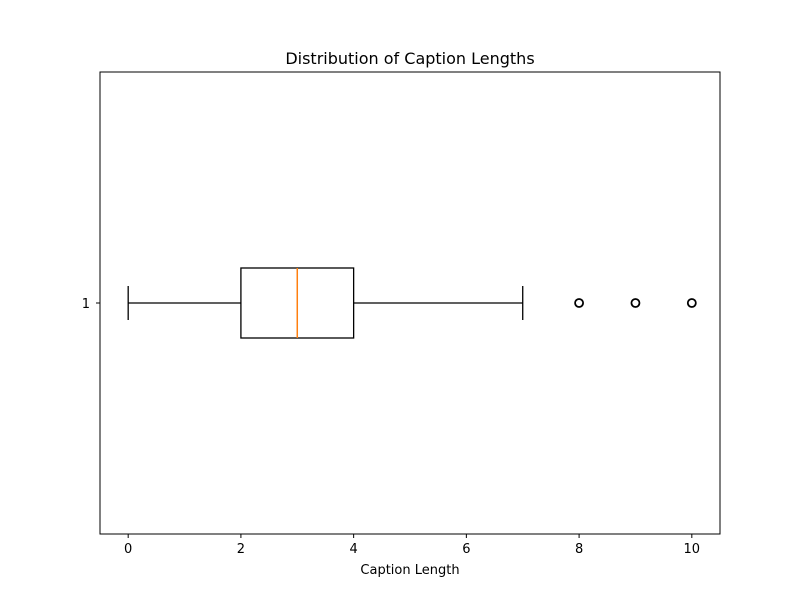 The width and height of the screenshot is (800, 605). What do you see at coordinates (86, 304) in the screenshot?
I see `y-tick-label: 1` at bounding box center [86, 304].